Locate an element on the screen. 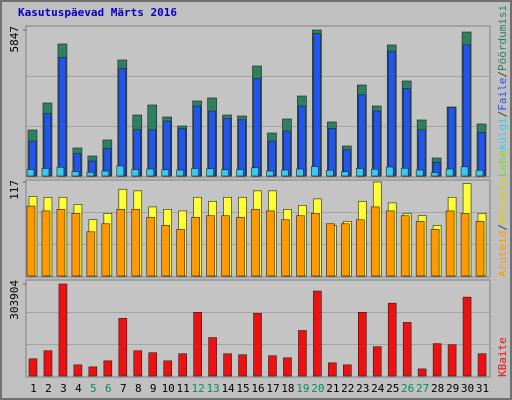 Image resolution: width=512 pixels, height=400 pixels. x-tick-label: 10 is located at coordinates (168, 388).